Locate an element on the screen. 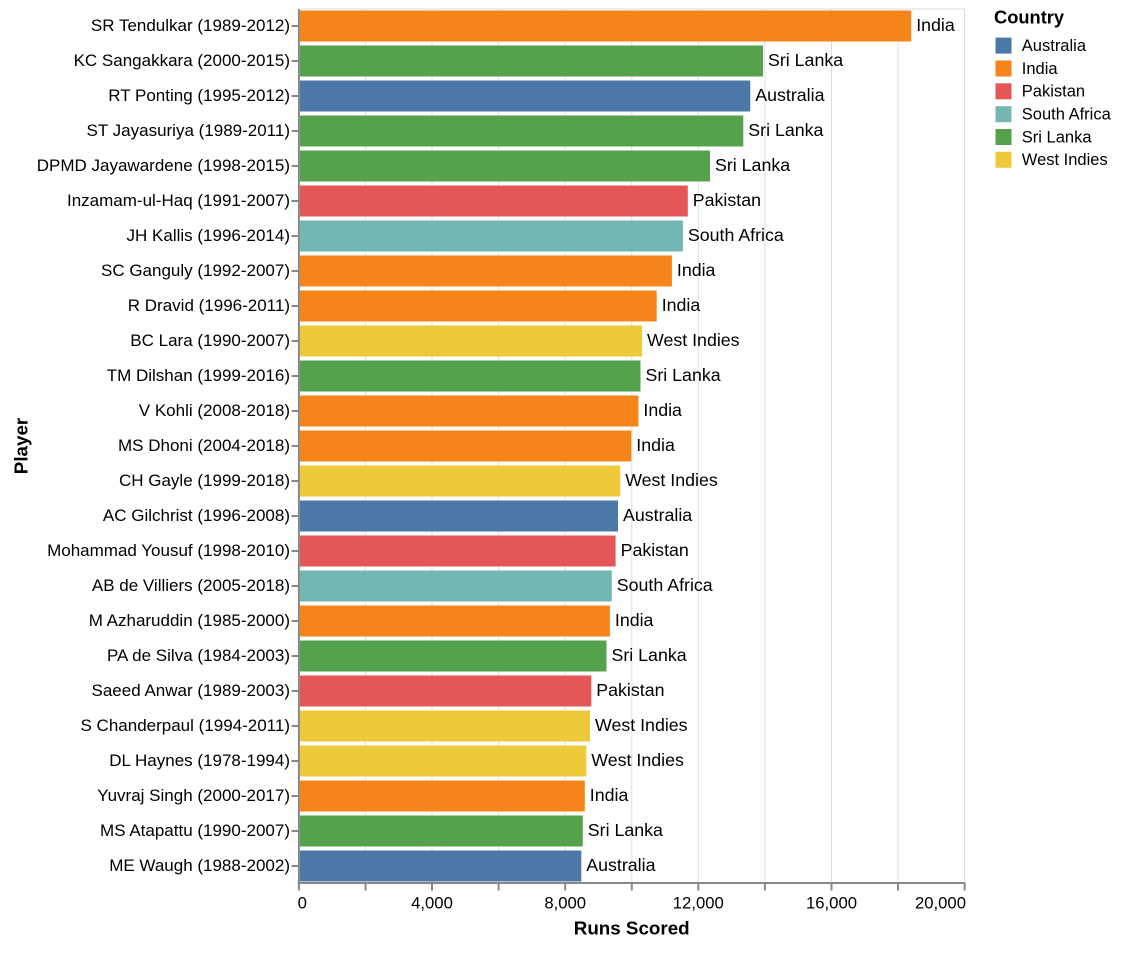  svg-text: JH Kallis (1996-2014) is located at coordinates (208, 235).